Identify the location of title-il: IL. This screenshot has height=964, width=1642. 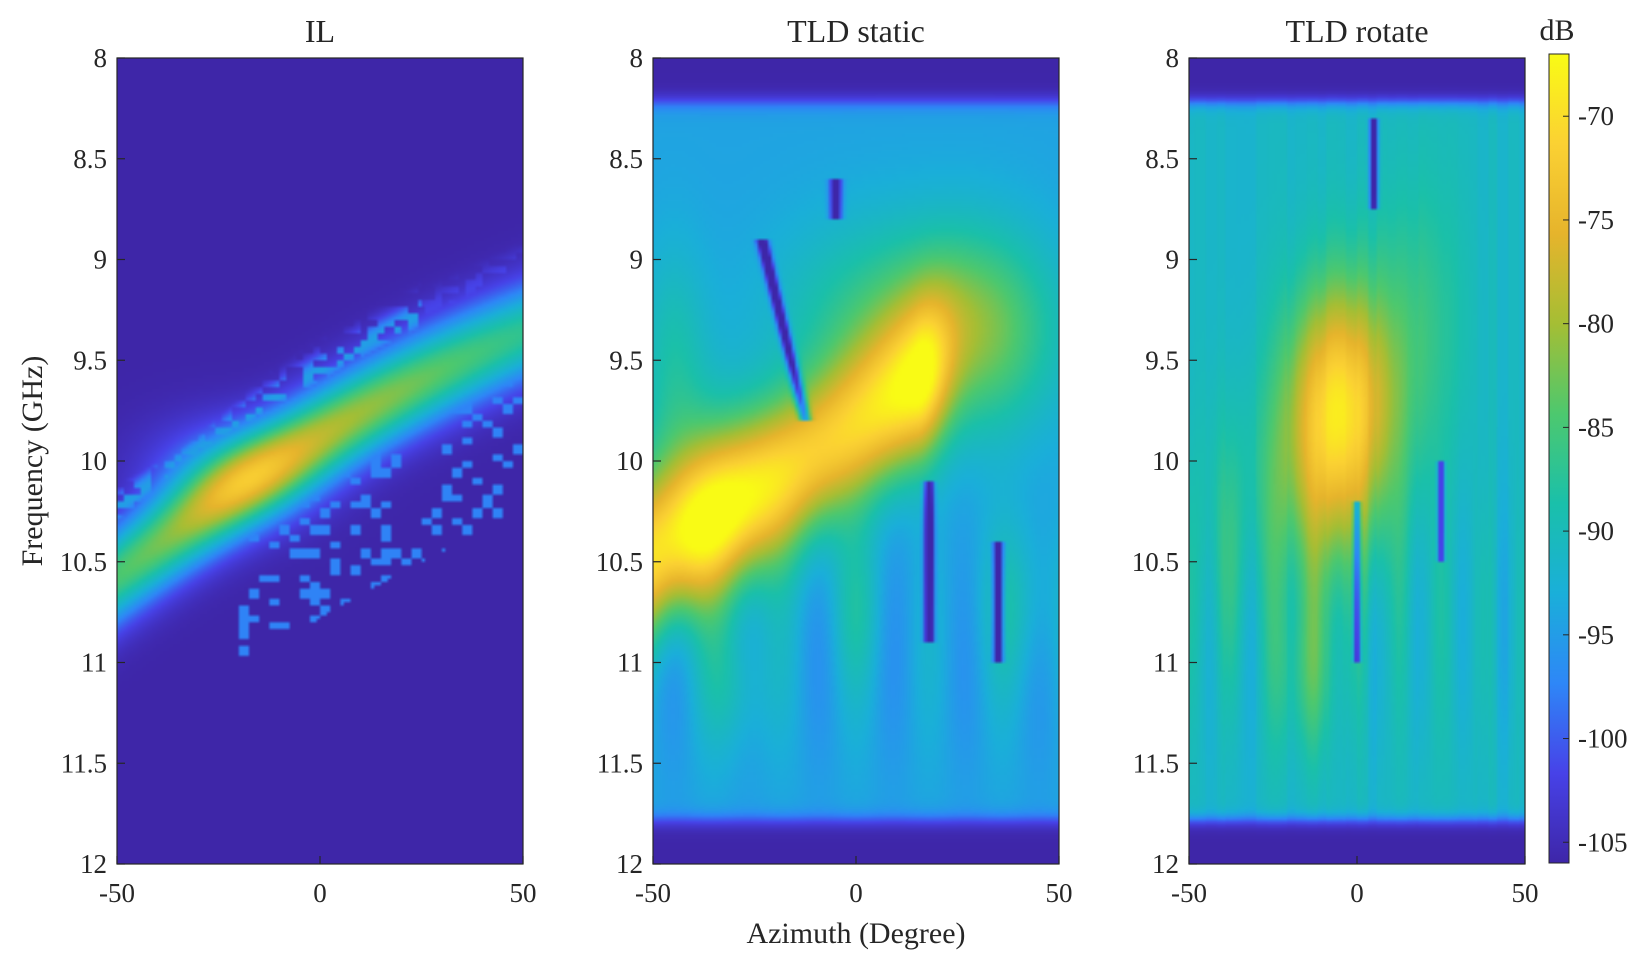
(320, 31).